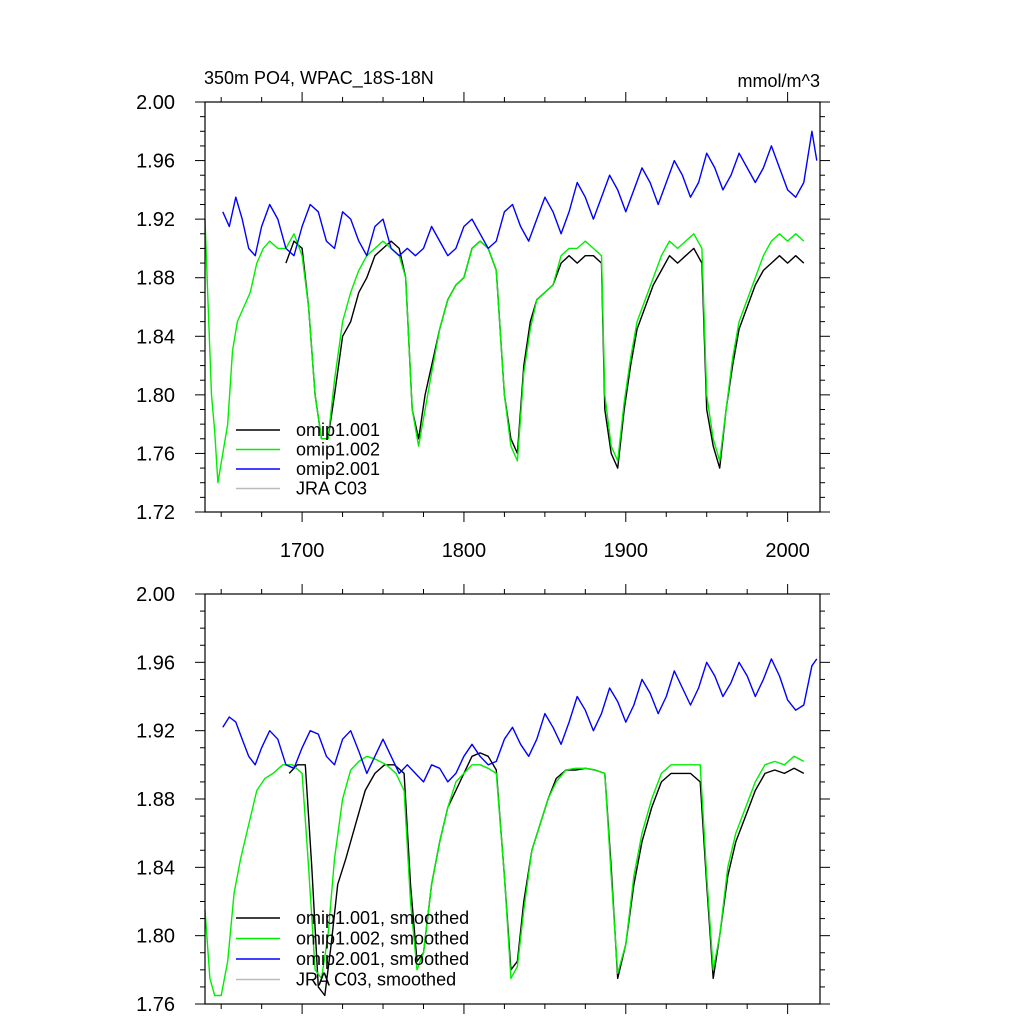 The height and width of the screenshot is (1024, 1024). What do you see at coordinates (376, 980) in the screenshot?
I see `legend-label: JRA C03, smoothed` at bounding box center [376, 980].